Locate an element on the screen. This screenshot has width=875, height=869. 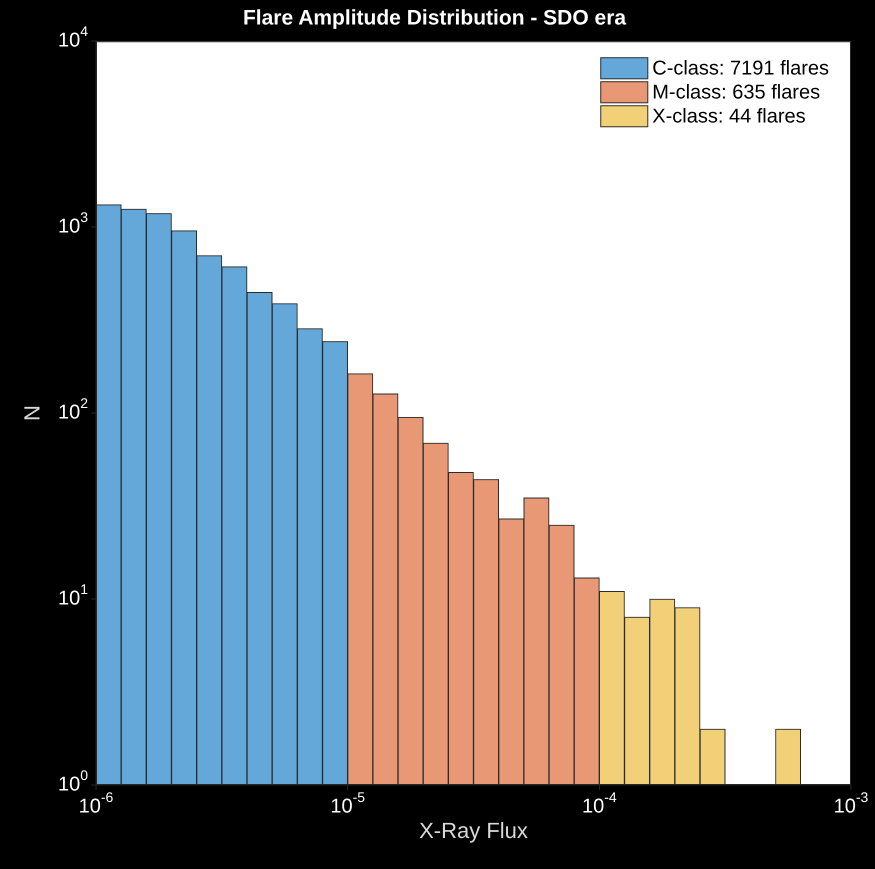
chart-title: Flare Amplitude Distribution - SDO era is located at coordinates (434, 18).